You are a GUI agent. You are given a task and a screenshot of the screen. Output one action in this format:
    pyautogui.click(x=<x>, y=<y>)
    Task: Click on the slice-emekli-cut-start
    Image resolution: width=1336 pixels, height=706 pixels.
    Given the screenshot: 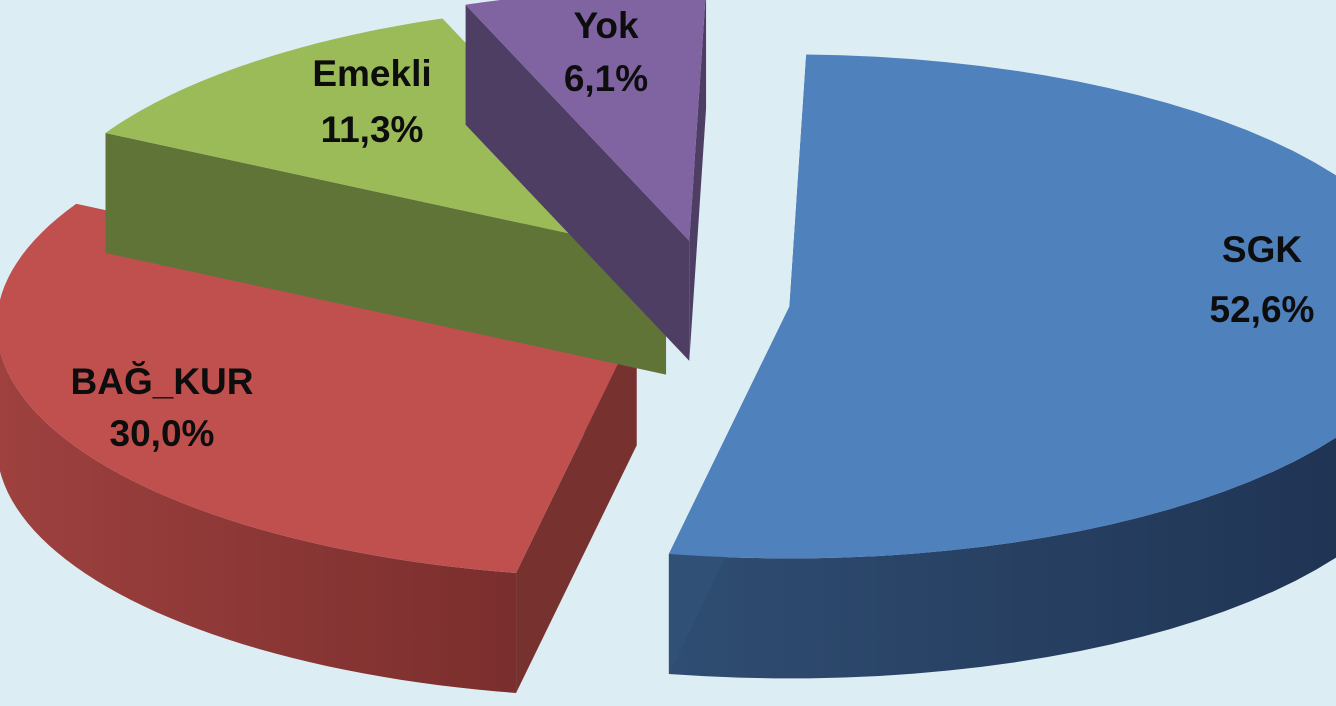 What is the action you would take?
    pyautogui.click(x=386, y=253)
    